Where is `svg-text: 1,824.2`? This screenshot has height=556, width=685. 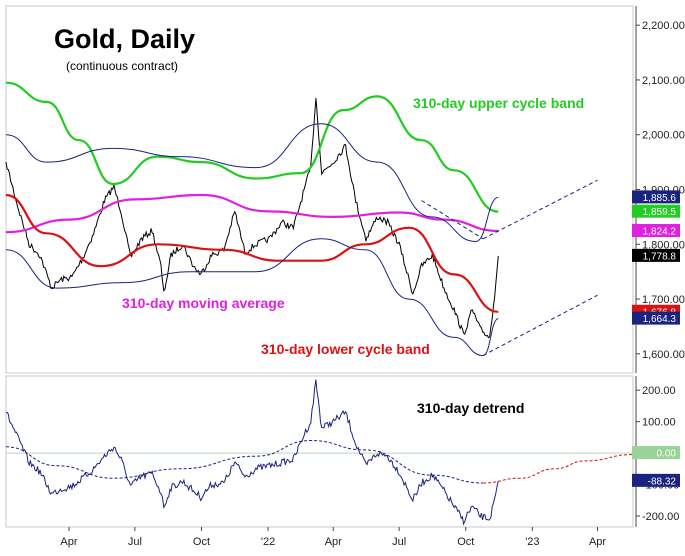
svg-text: 1,824.2 is located at coordinates (660, 232).